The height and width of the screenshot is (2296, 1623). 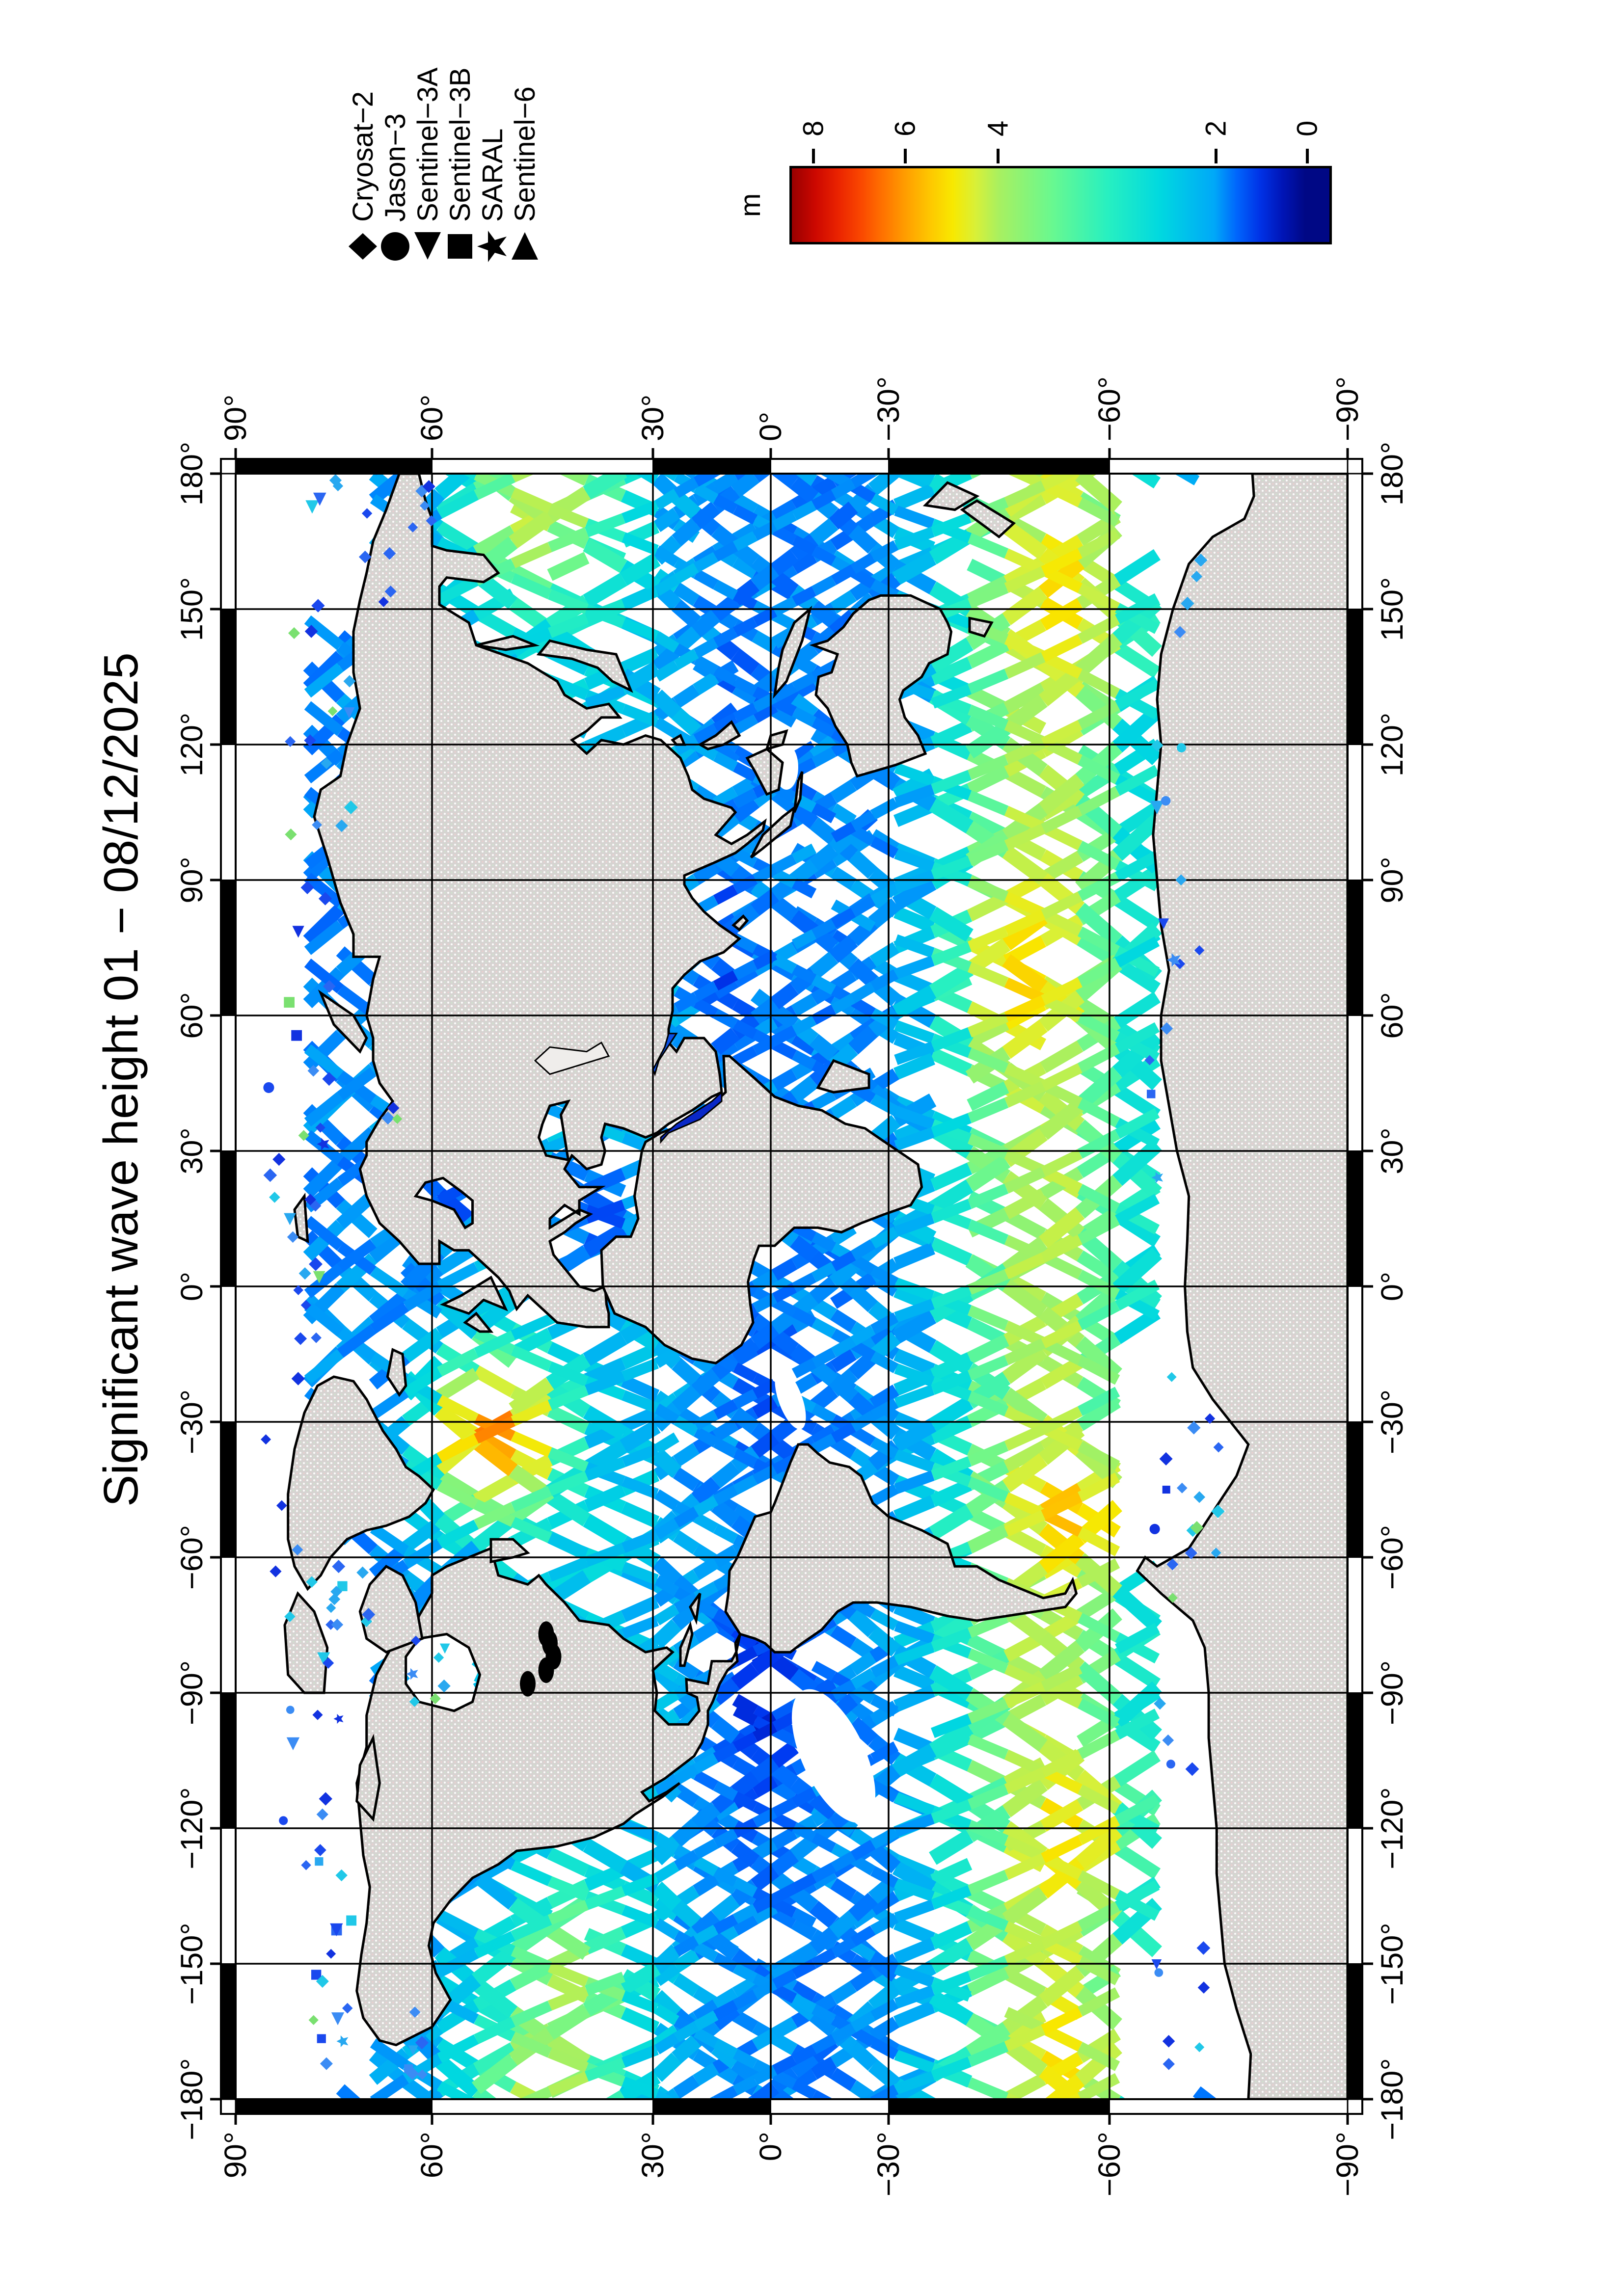 What do you see at coordinates (525, 175) in the screenshot?
I see `legend-item: Sentinel−6` at bounding box center [525, 175].